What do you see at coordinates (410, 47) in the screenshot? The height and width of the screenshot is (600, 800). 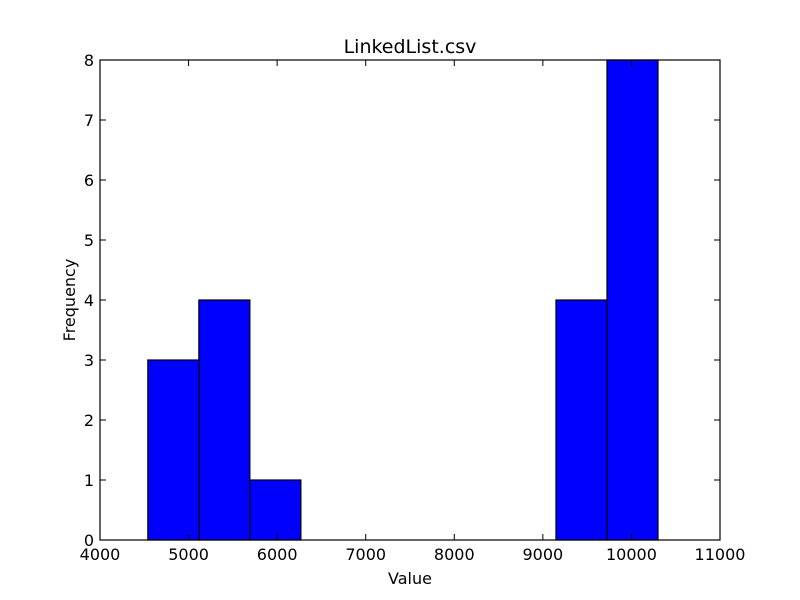 I see `chart-title: LinkedList.csv` at bounding box center [410, 47].